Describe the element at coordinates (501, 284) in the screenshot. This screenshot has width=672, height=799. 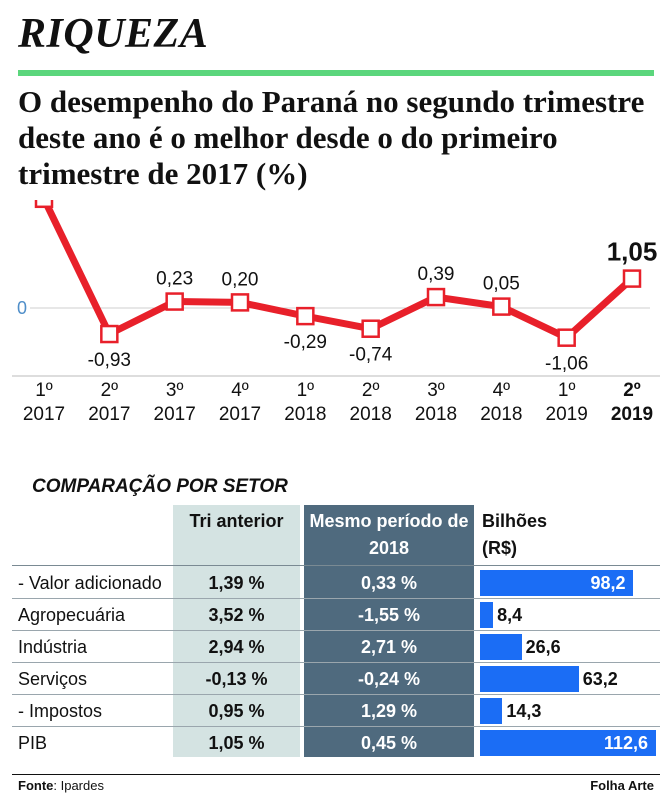
I see `data-label: 0,05` at that location.